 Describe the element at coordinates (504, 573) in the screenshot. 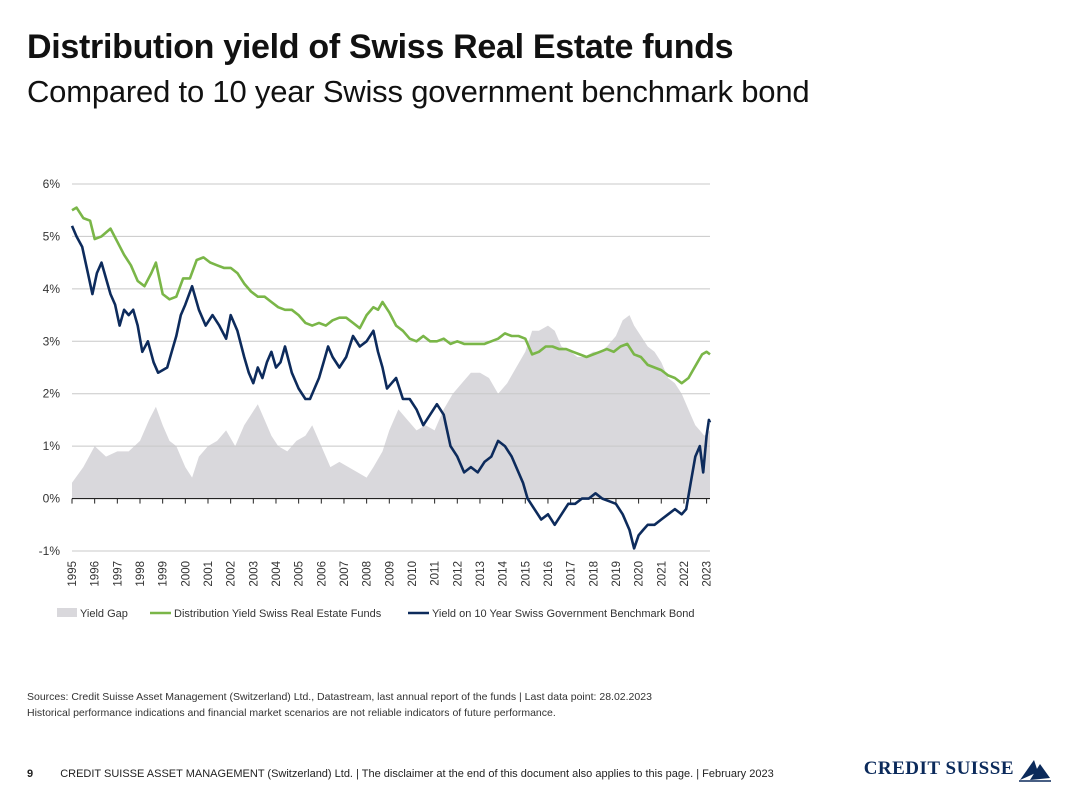

I see `x-tick-label: 2014` at that location.